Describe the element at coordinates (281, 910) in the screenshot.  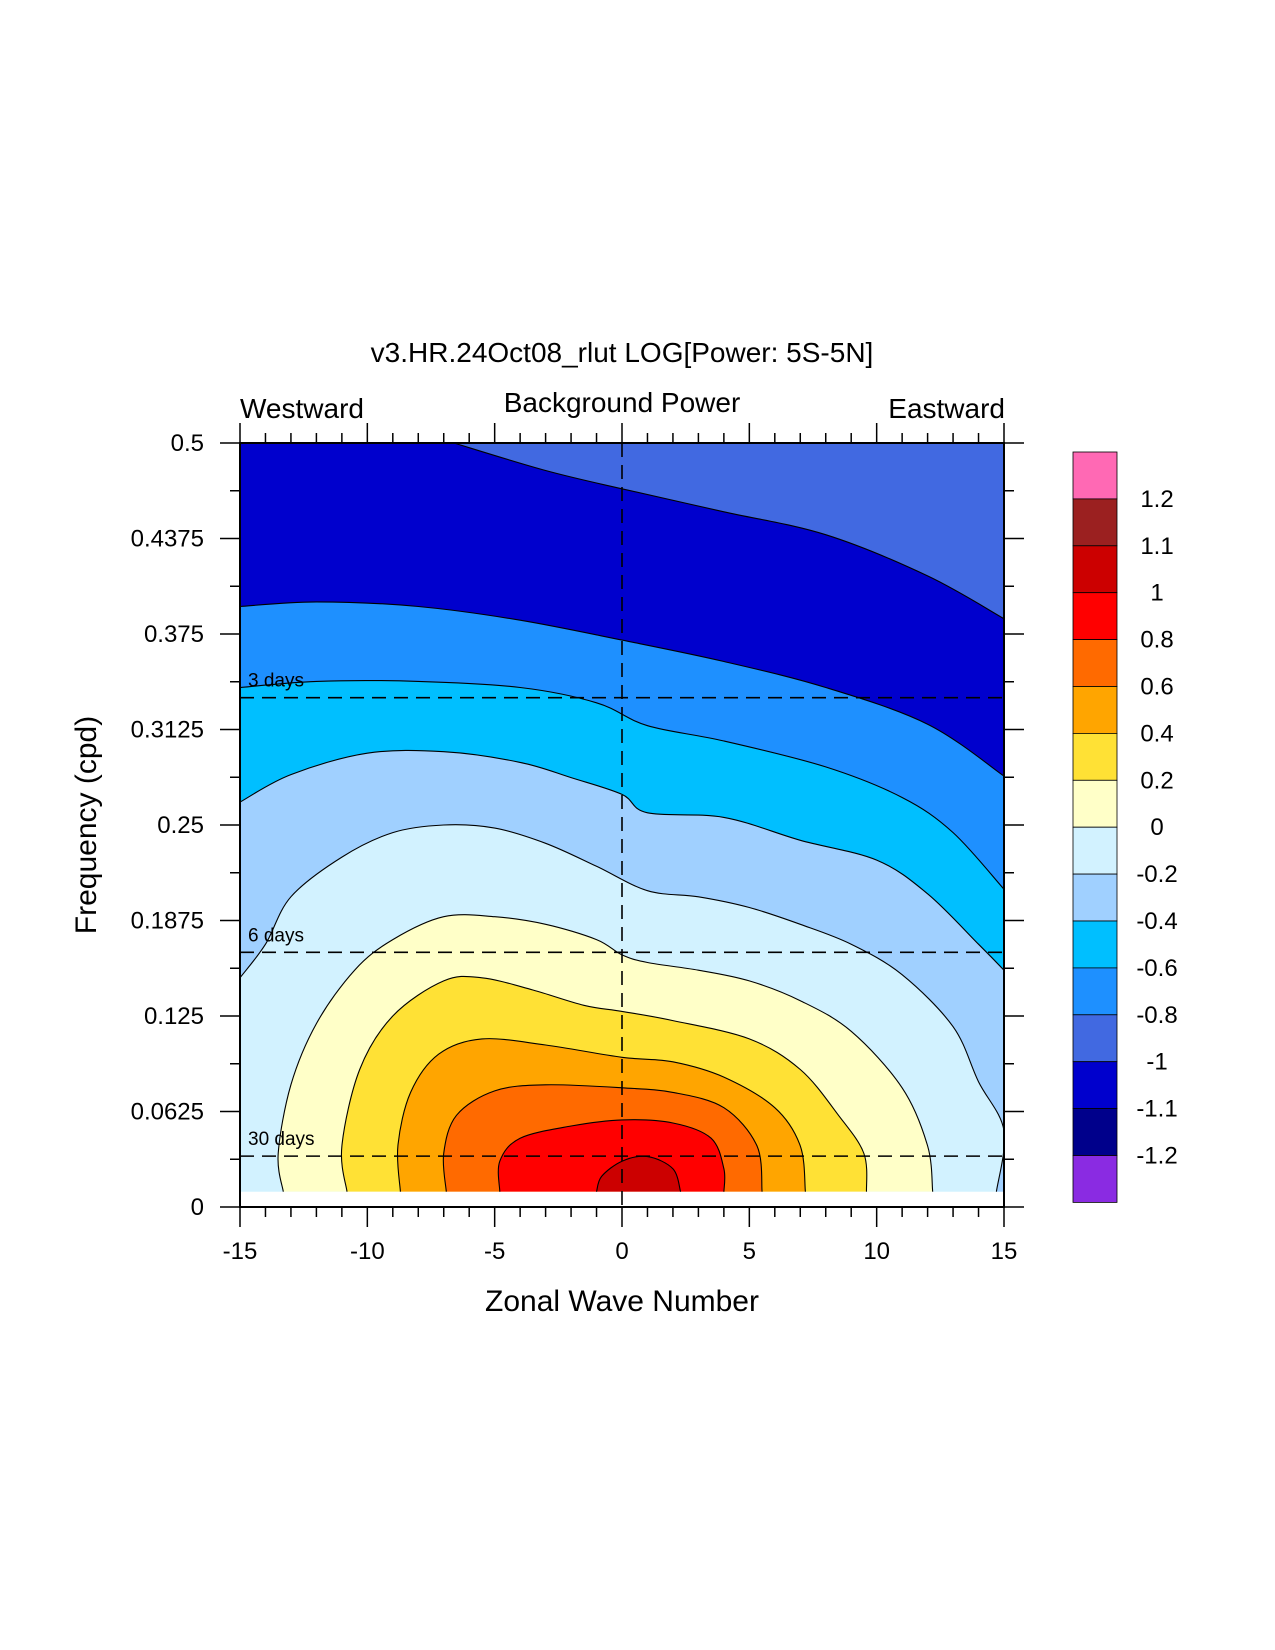
I see `period-labels: 3 days 6 days 30 days` at that location.